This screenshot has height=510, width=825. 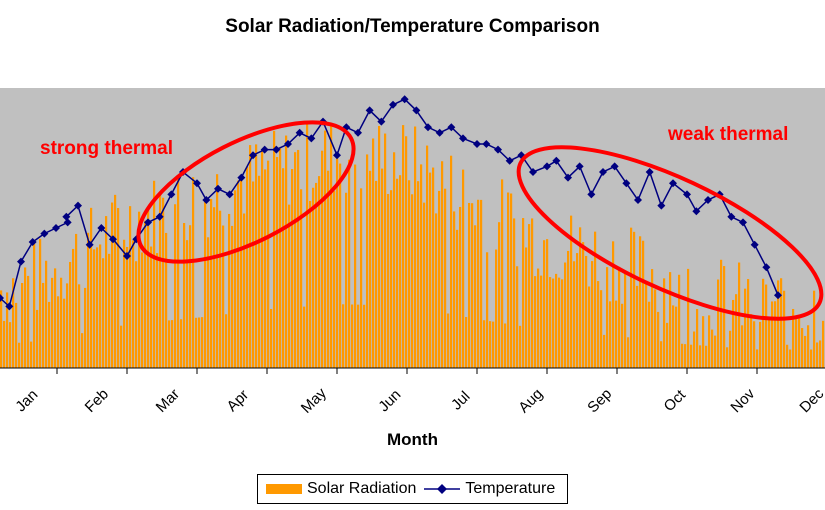 I want to click on x-tick-label: Nov, so click(x=742, y=400).